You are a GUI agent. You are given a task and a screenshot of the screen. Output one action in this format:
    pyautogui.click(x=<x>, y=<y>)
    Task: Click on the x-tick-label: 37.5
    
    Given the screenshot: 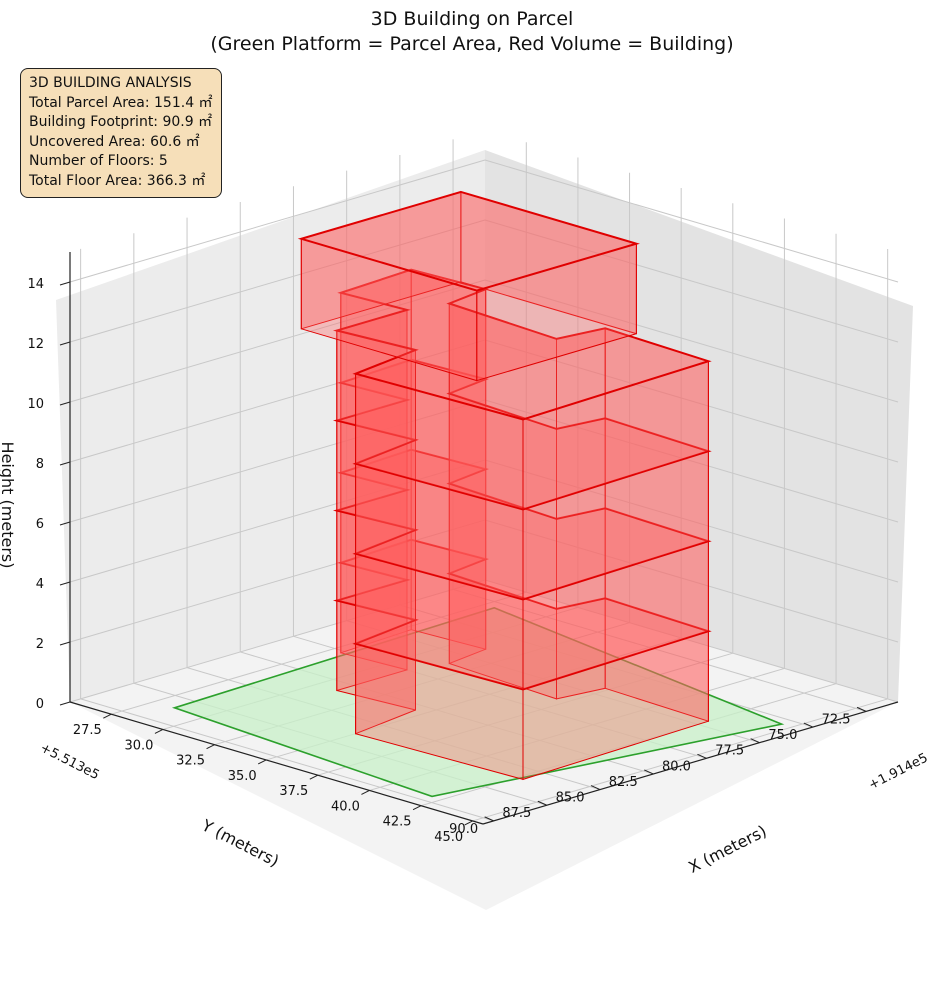 What is the action you would take?
    pyautogui.click(x=293, y=791)
    